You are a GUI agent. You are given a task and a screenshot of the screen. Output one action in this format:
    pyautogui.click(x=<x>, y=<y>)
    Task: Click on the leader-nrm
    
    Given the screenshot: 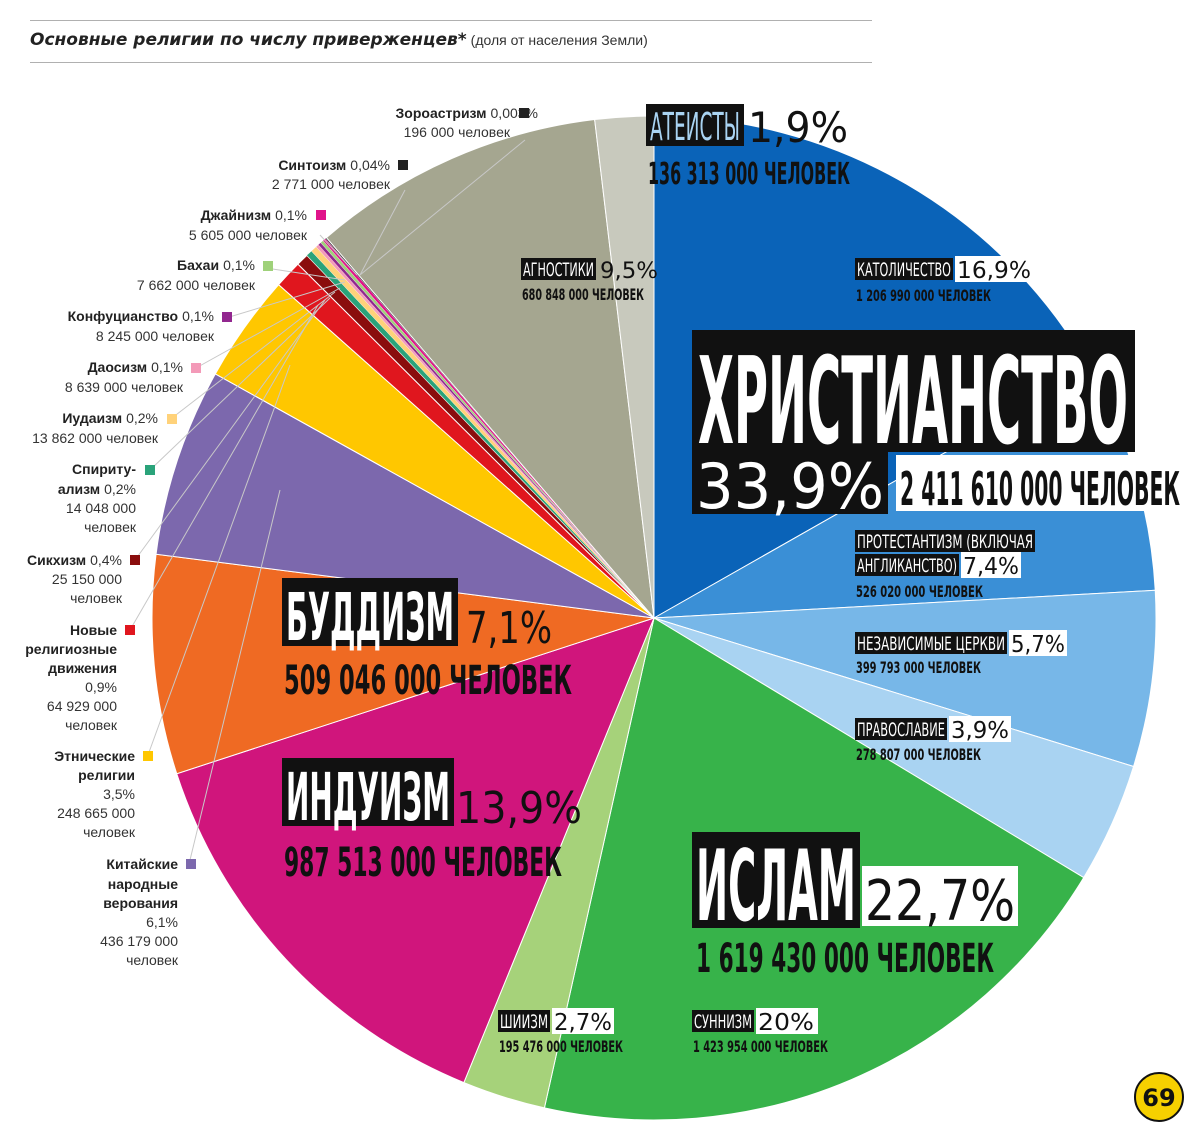 What is the action you would take?
    pyautogui.click(x=224, y=467)
    